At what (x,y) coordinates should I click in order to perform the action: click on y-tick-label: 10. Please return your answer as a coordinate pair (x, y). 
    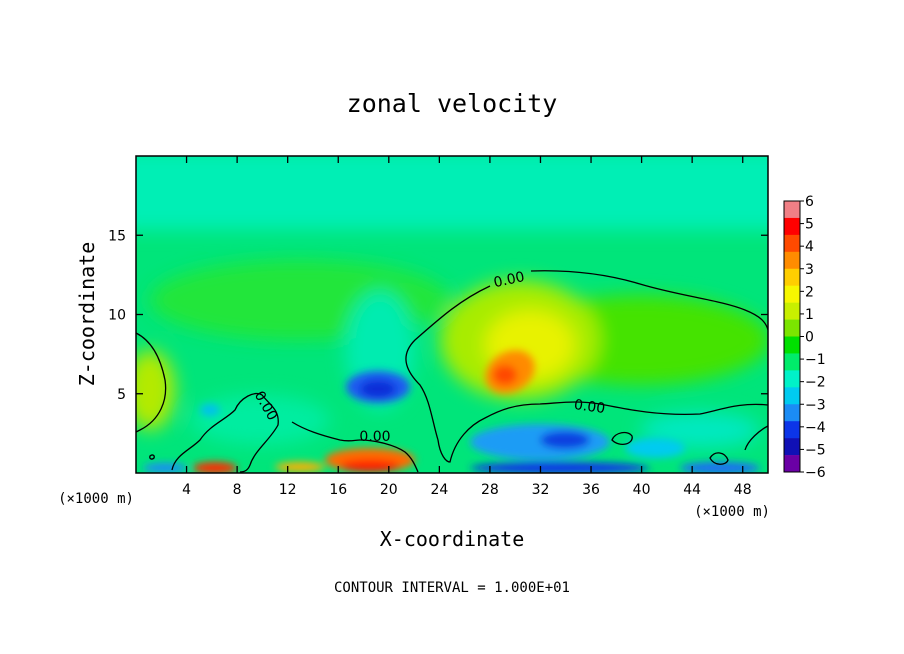
    Looking at the image, I should click on (117, 316).